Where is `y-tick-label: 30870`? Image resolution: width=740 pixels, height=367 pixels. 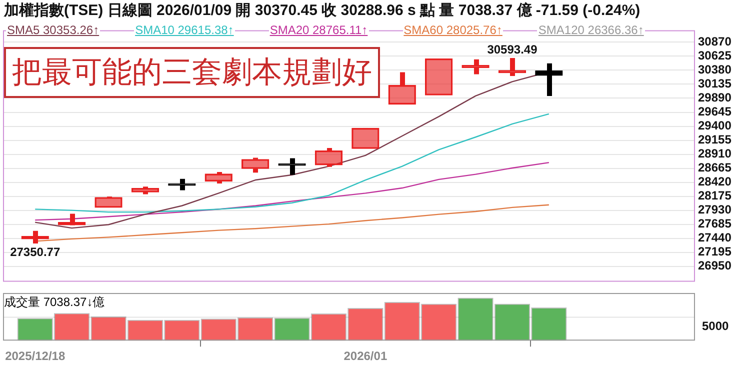 y-tick-label: 30870 is located at coordinates (715, 41).